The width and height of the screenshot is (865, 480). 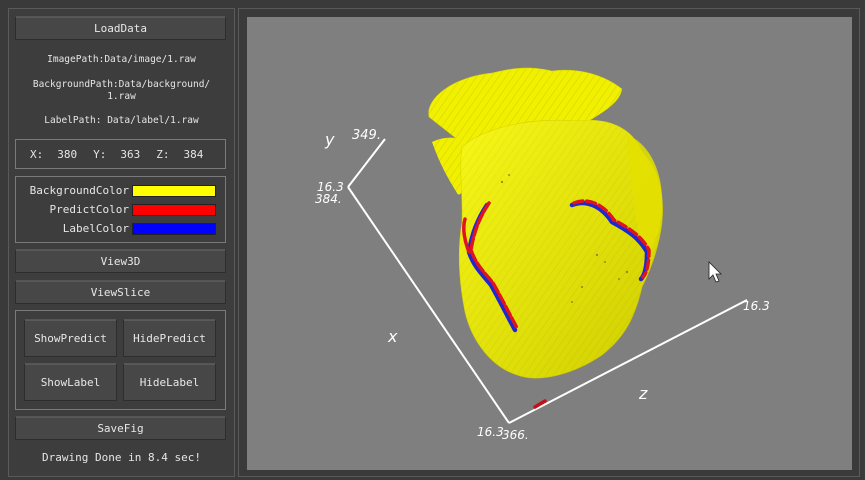 I want to click on y-coord-value: 363, so click(x=130, y=154).